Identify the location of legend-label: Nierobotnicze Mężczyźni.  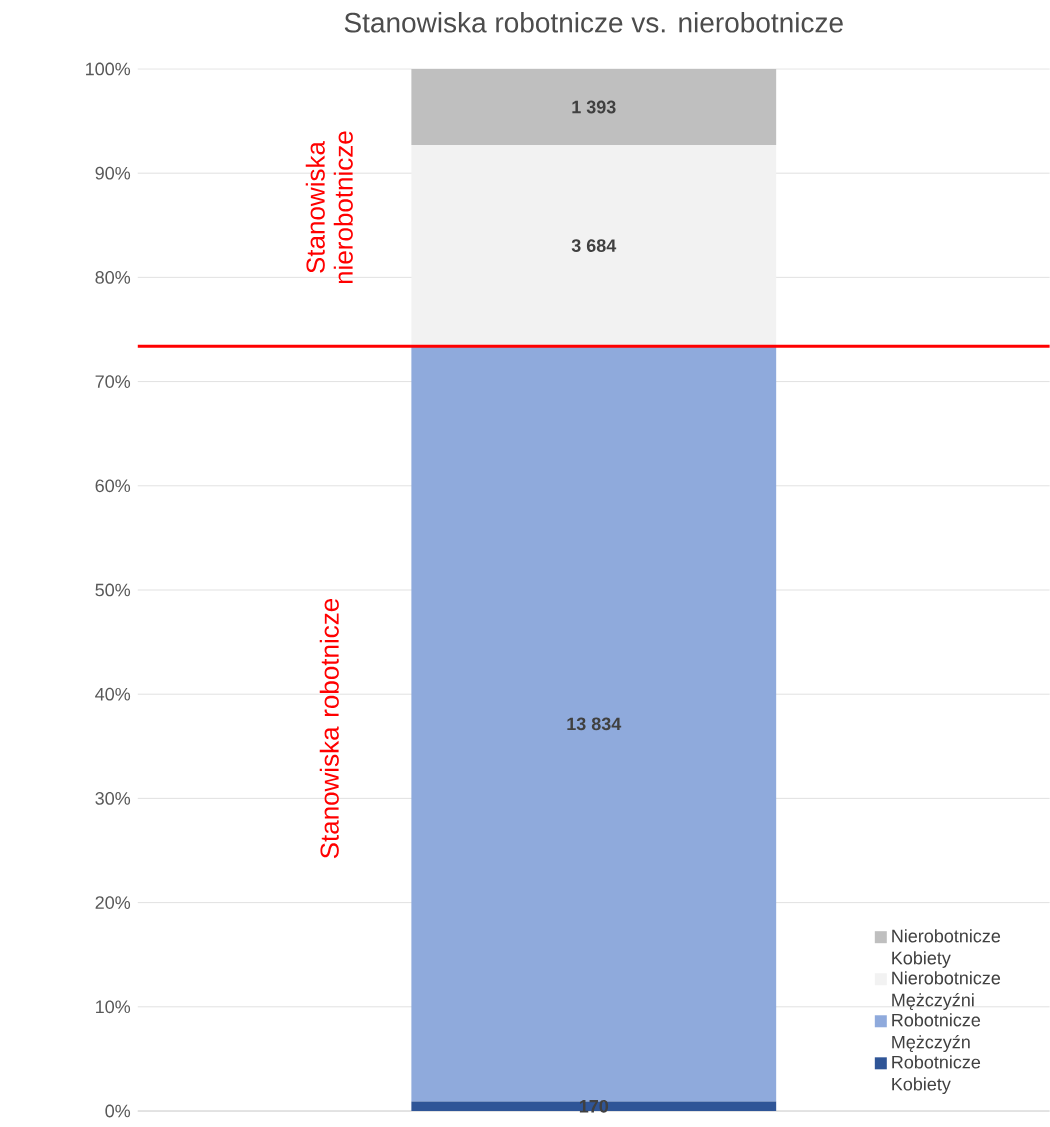
(946, 991).